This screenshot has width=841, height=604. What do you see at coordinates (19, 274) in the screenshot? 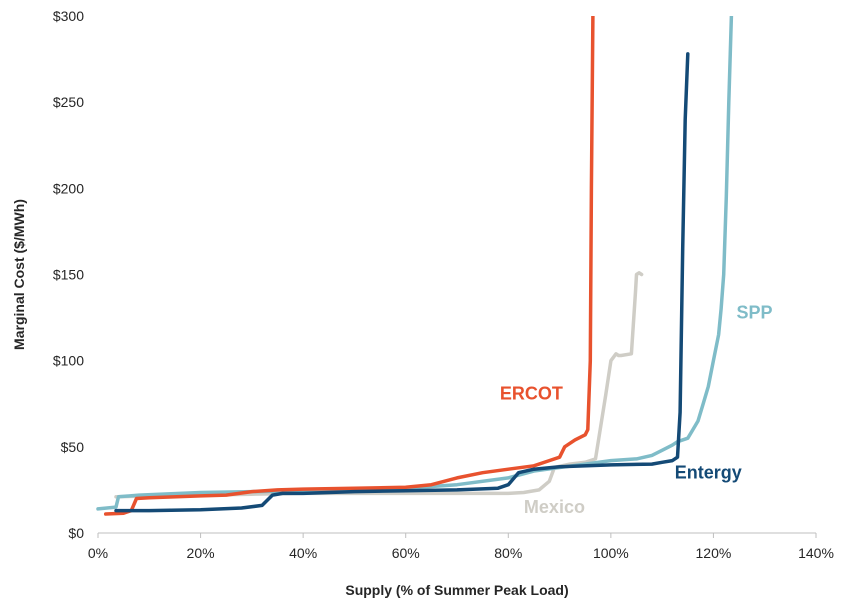
I see `y-axis-title: Marginal Cost ($/MWh)` at bounding box center [19, 274].